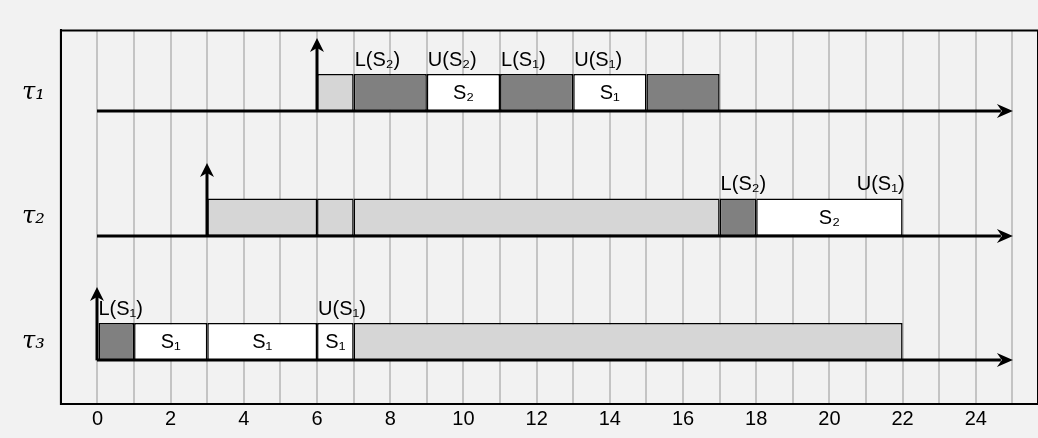  I want to click on y-tick-label: τ₃, so click(33, 339).